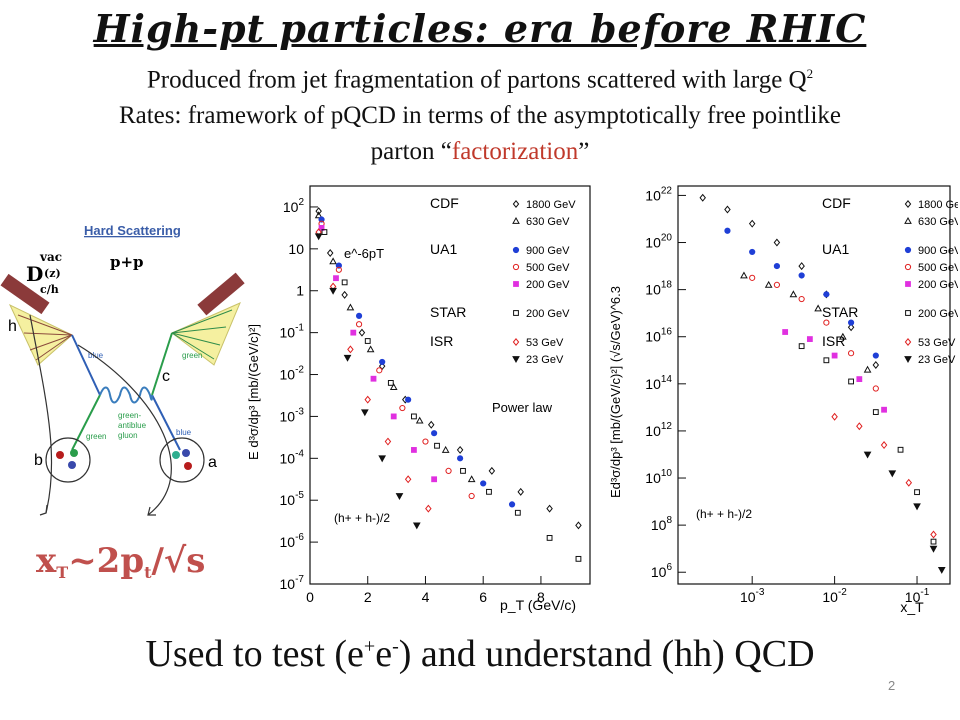 This screenshot has width=960, height=720. What do you see at coordinates (938, 268) in the screenshot?
I see `legend-entry: 500 GeV` at bounding box center [938, 268].